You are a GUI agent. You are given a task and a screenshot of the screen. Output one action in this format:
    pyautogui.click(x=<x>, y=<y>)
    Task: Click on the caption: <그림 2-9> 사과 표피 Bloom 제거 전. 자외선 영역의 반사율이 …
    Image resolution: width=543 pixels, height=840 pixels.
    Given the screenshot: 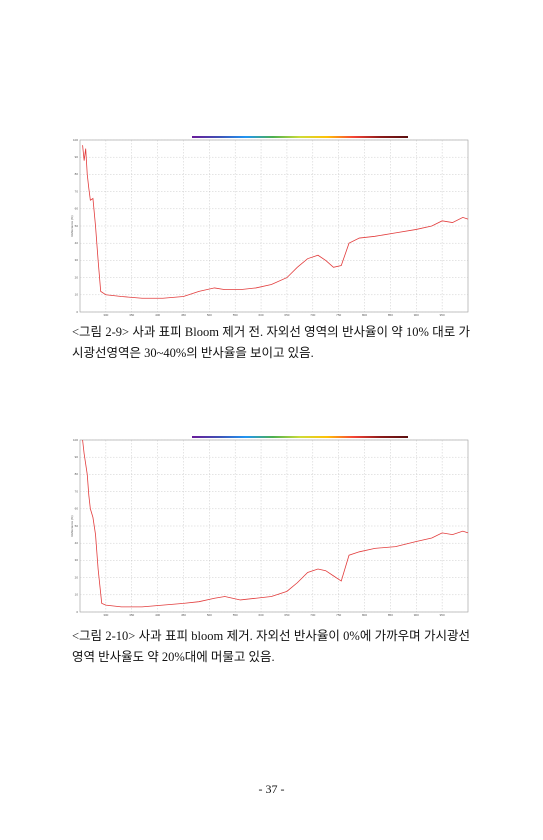 What is the action you would take?
    pyautogui.click(x=271, y=342)
    